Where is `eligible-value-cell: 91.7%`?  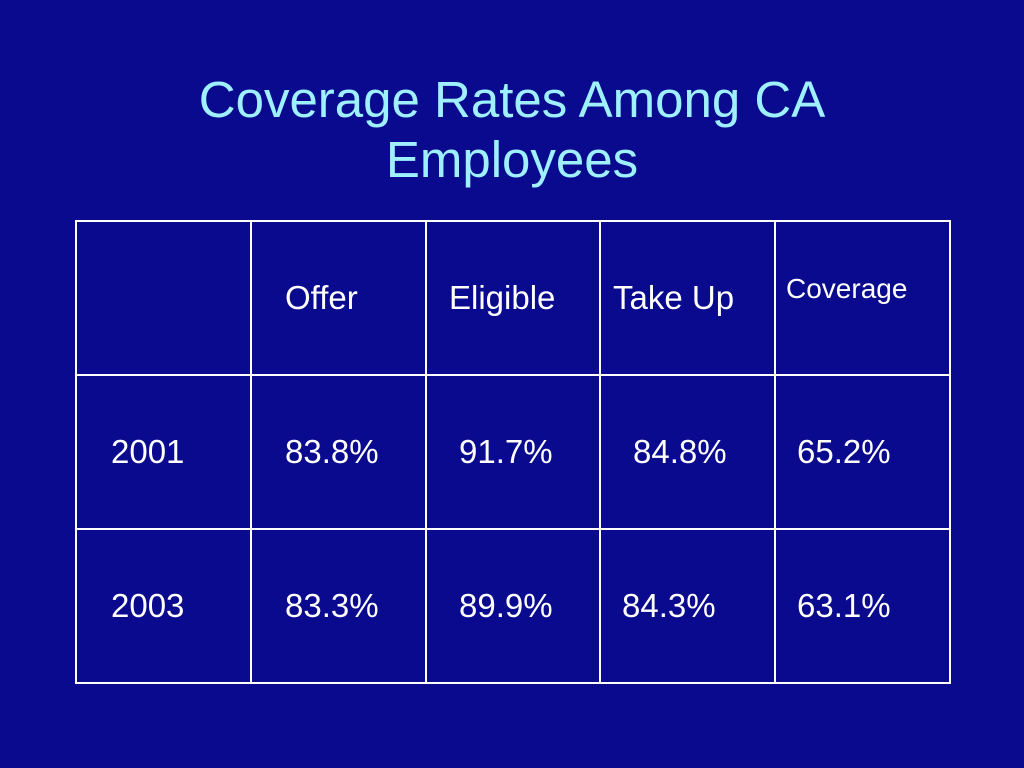 eligible-value-cell: 91.7% is located at coordinates (513, 452).